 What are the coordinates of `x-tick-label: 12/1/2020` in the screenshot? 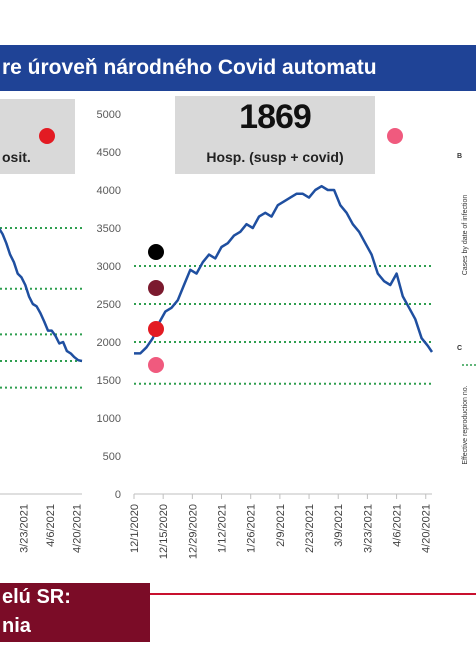 It's located at (135, 528).